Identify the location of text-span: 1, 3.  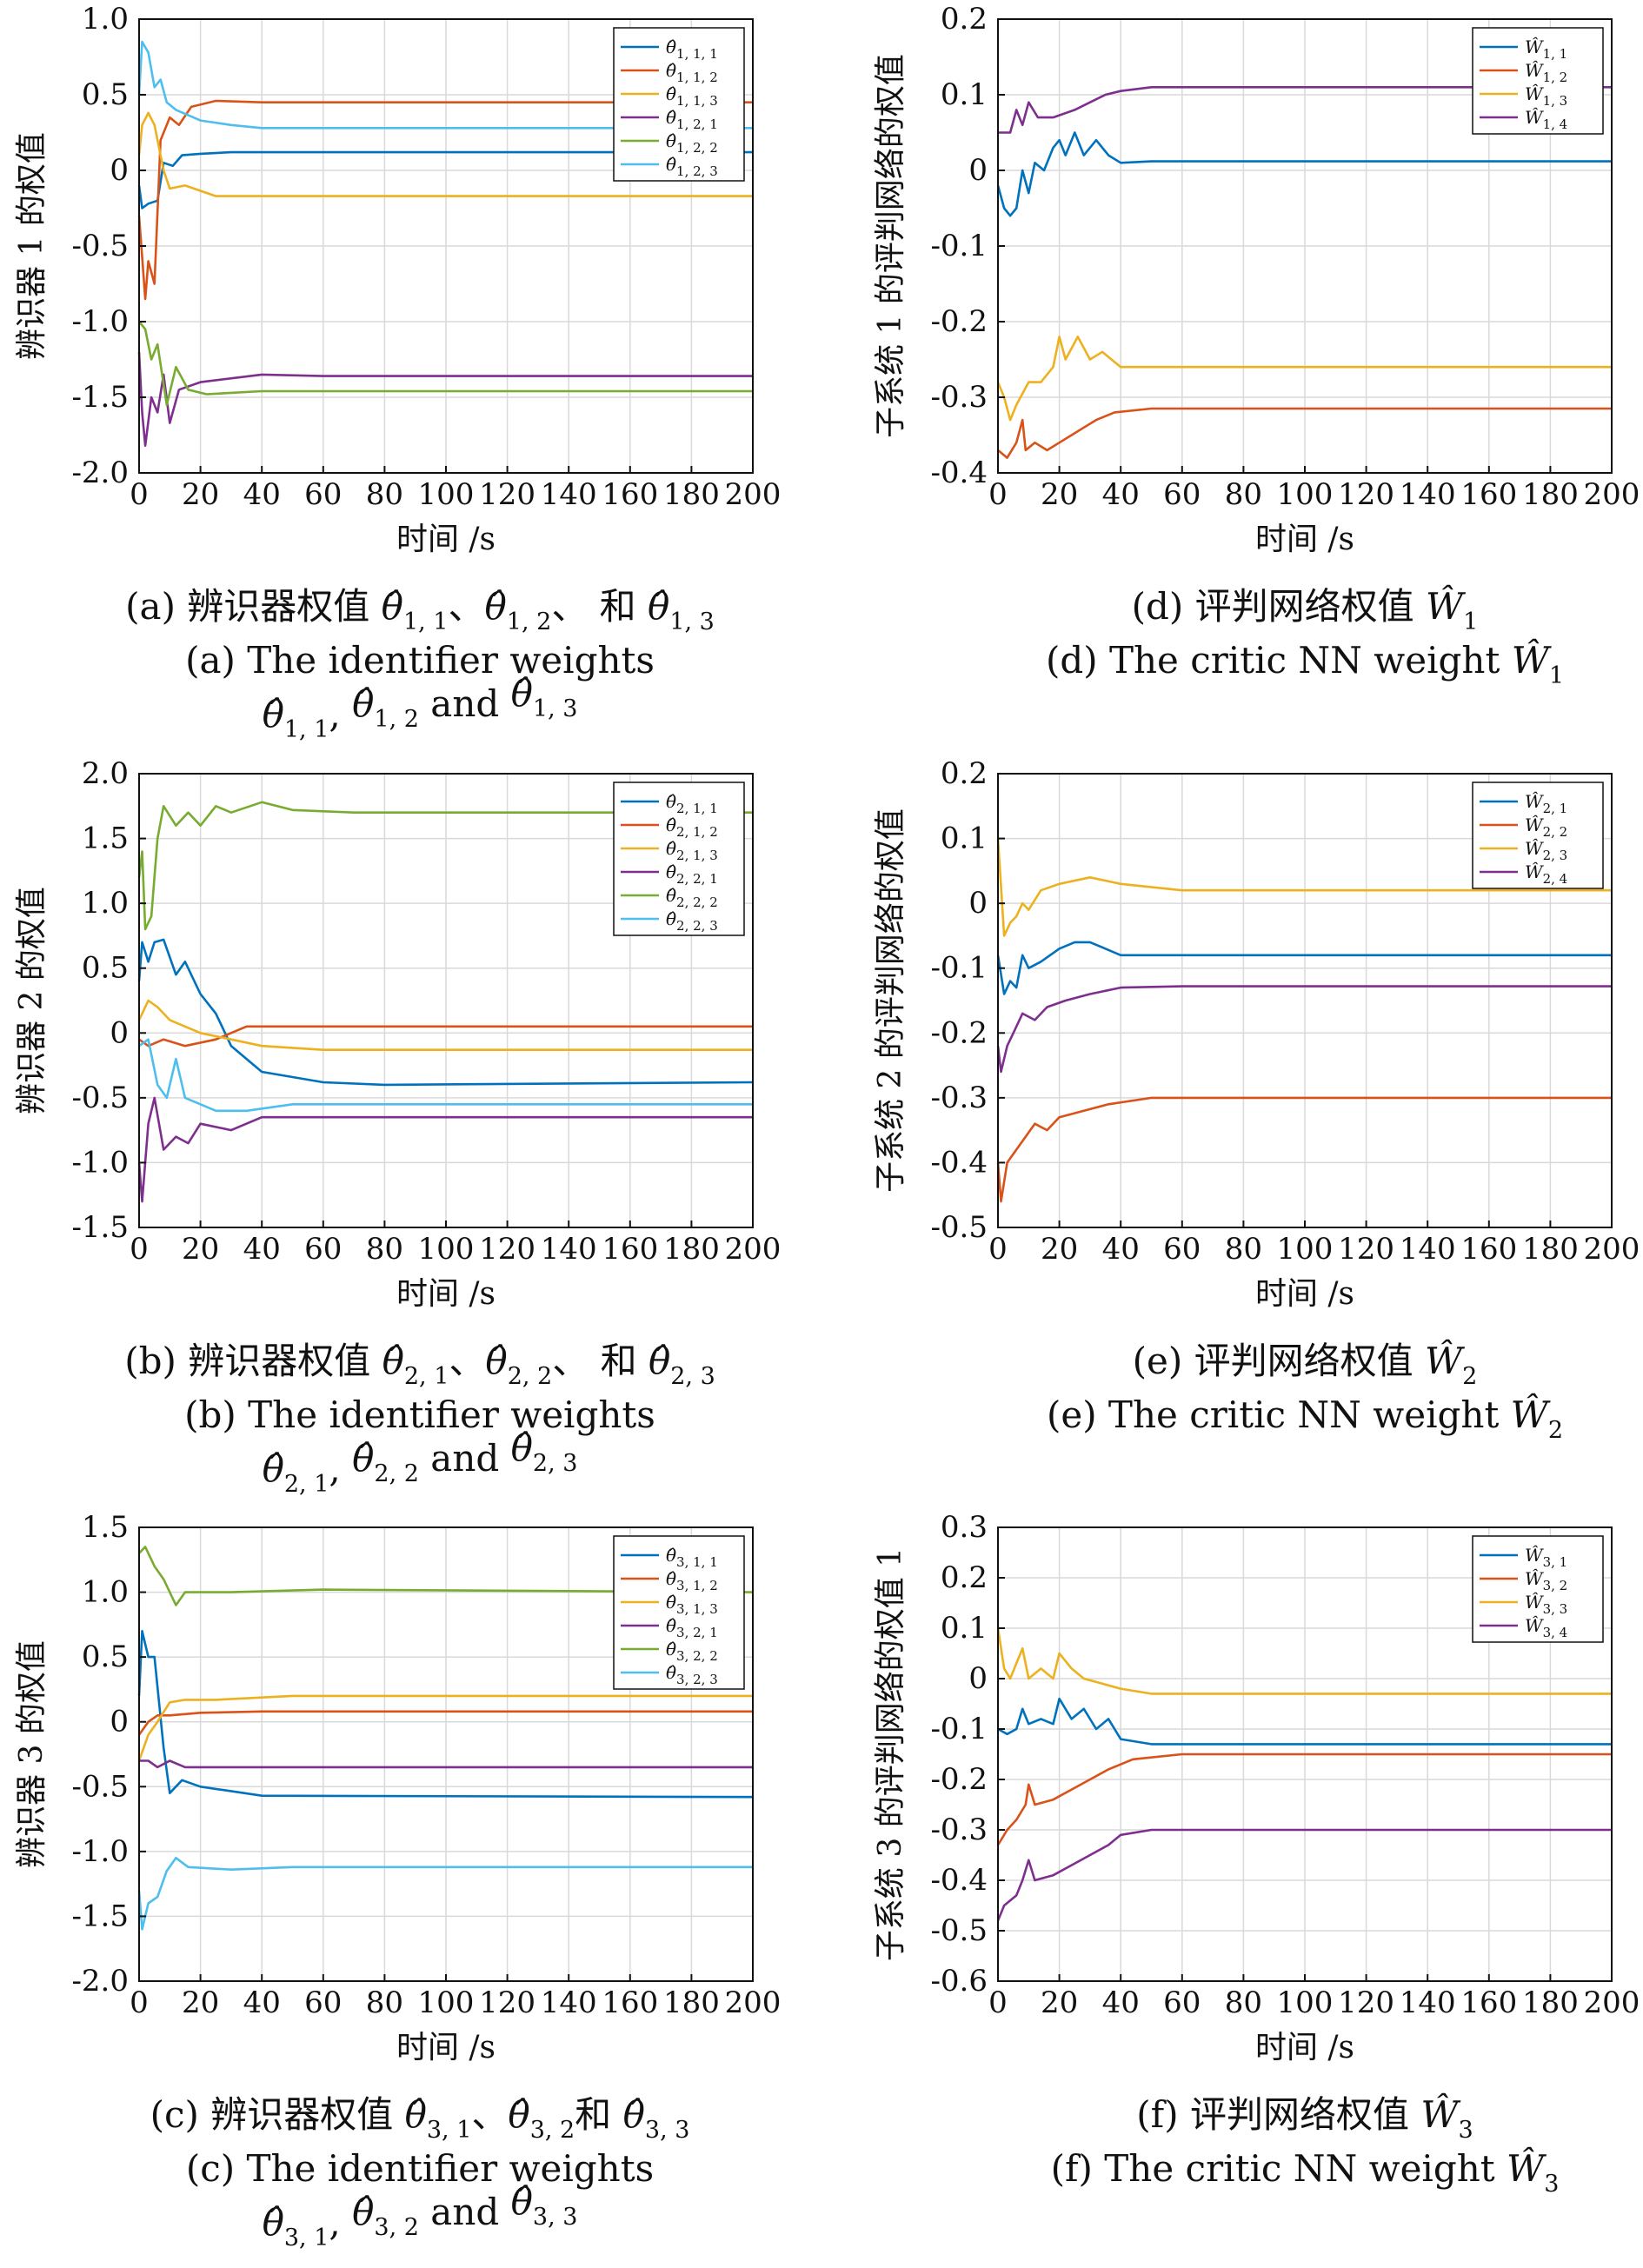
(555, 709).